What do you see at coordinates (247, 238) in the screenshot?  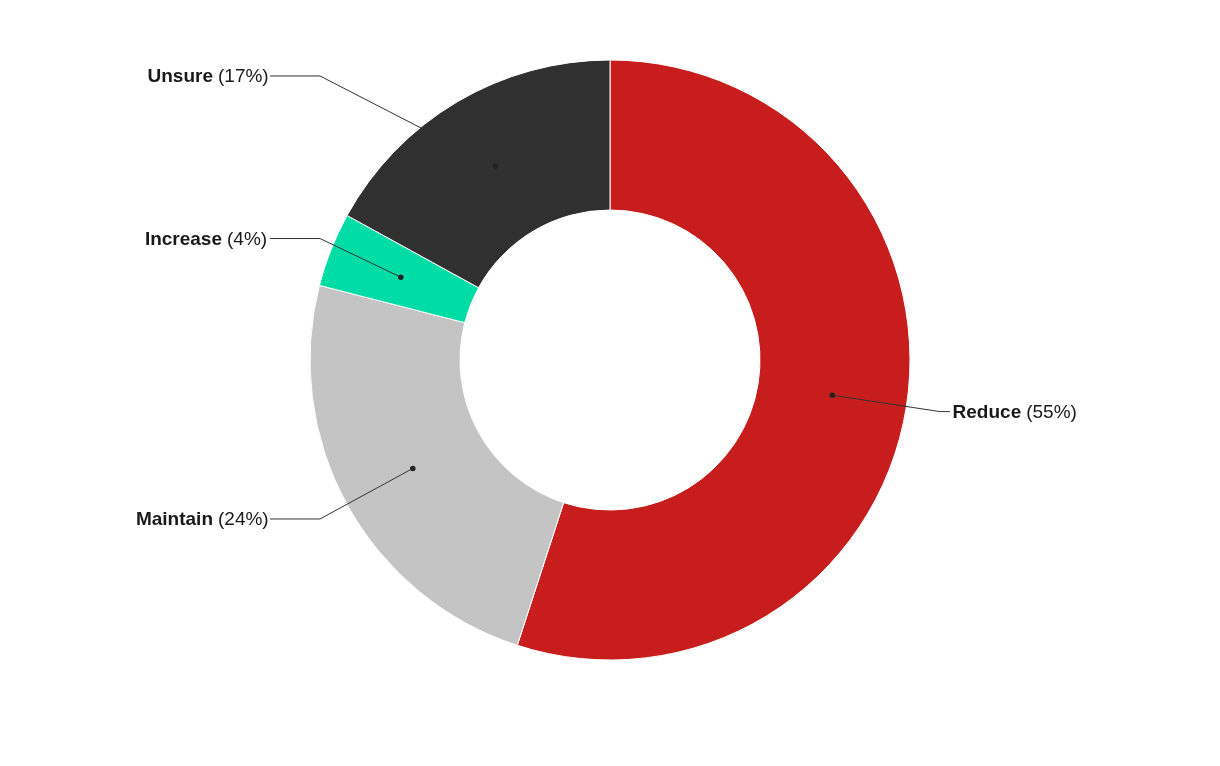 I see `data-label: (4%)` at bounding box center [247, 238].